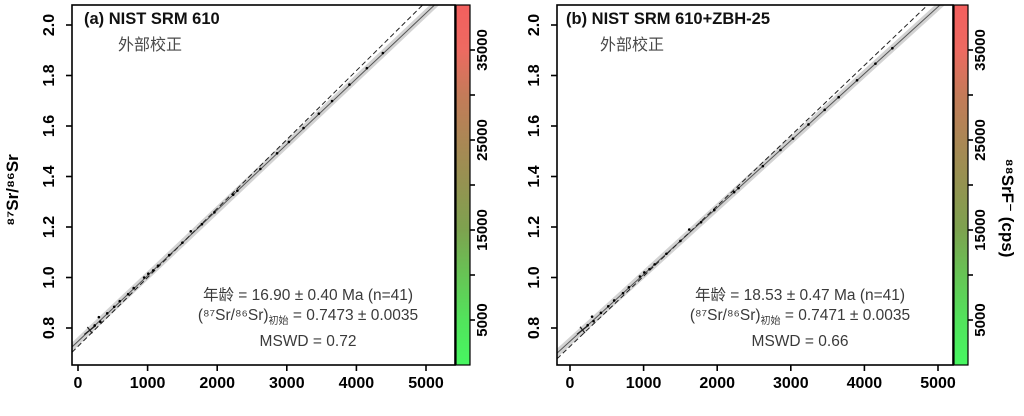 The height and width of the screenshot is (416, 1024). Describe the element at coordinates (582, 330) in the screenshot. I see `origin-error-cross` at that location.